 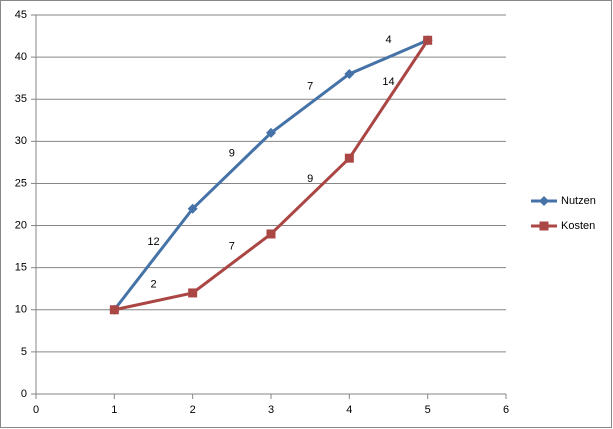 What do you see at coordinates (114, 410) in the screenshot?
I see `x-tick-label: 1` at bounding box center [114, 410].